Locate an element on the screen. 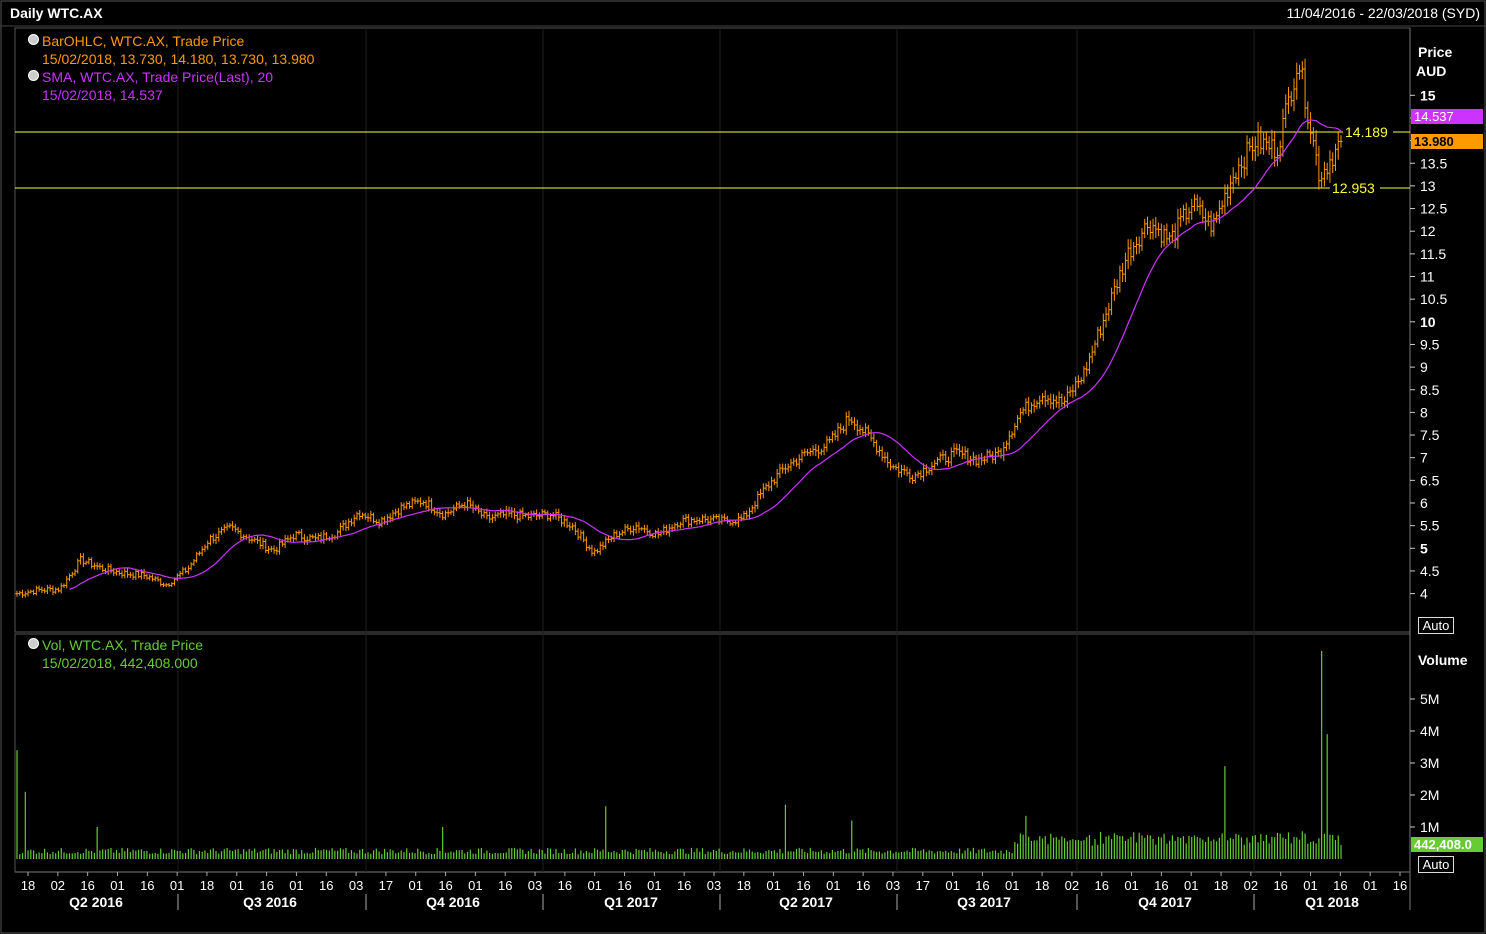 The width and height of the screenshot is (1486, 934). last-close-tag: 13.980 is located at coordinates (1447, 141).